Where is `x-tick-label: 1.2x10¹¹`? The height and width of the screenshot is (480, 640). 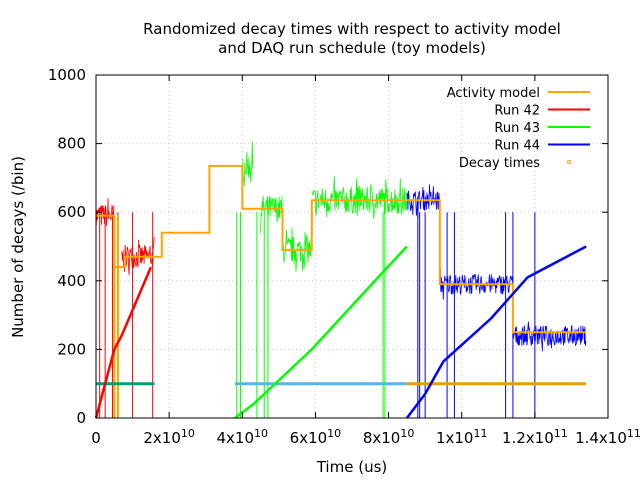 x-tick-label: 1.2x10¹¹ is located at coordinates (535, 437).